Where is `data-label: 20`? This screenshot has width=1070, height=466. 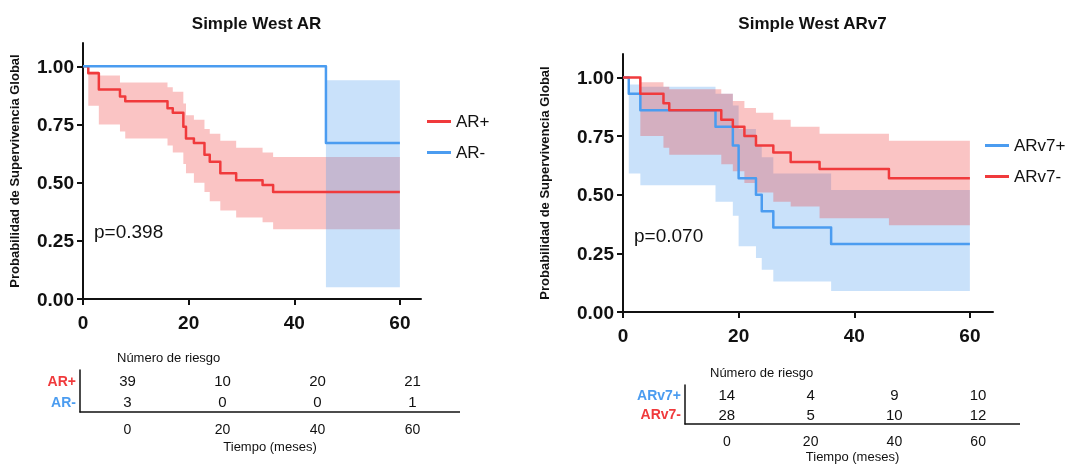 data-label: 20 is located at coordinates (317, 380).